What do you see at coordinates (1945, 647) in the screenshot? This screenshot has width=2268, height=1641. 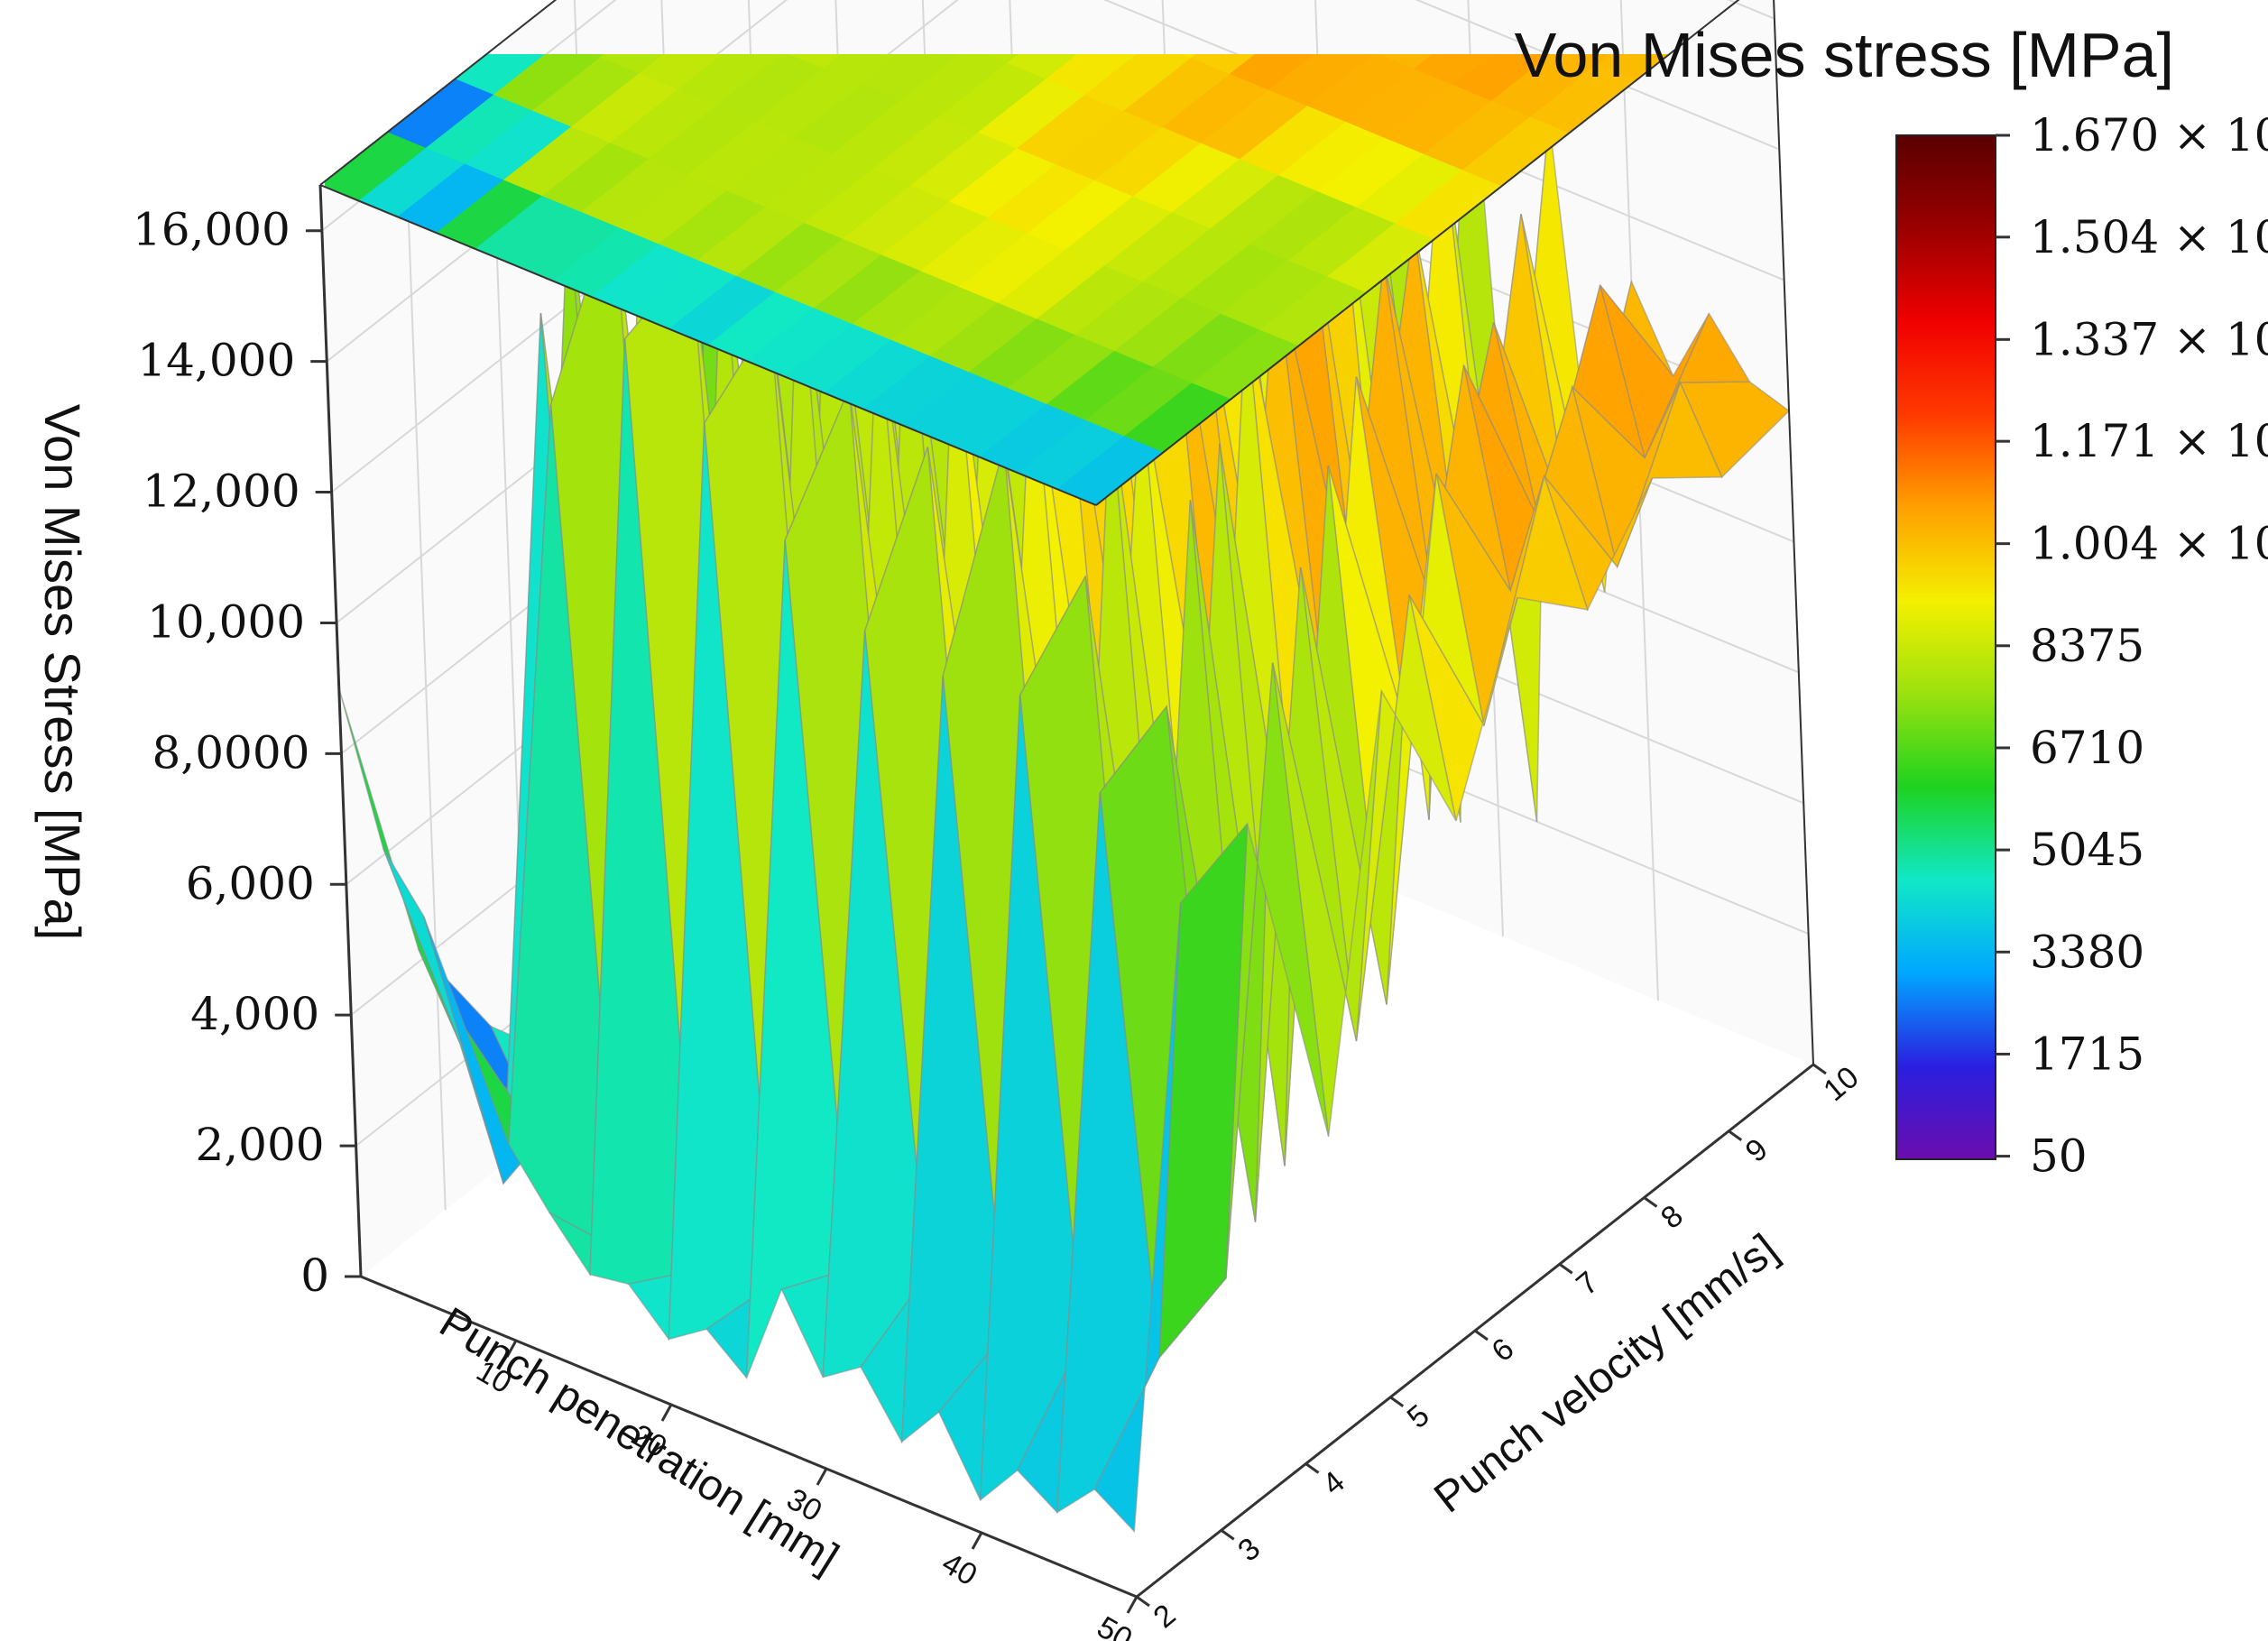 I see `colorbar` at bounding box center [1945, 647].